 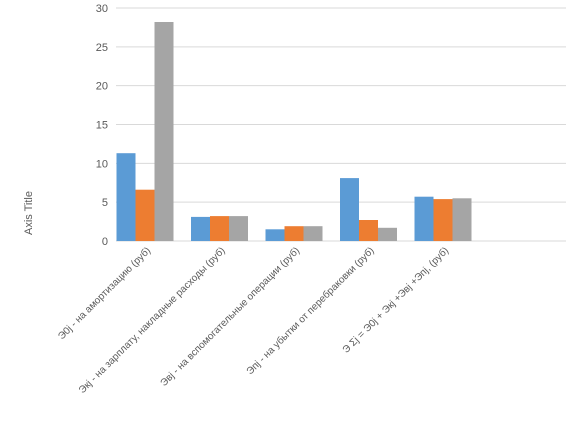 What do you see at coordinates (219, 228) in the screenshot?
I see `bar-series2-cat2` at bounding box center [219, 228].